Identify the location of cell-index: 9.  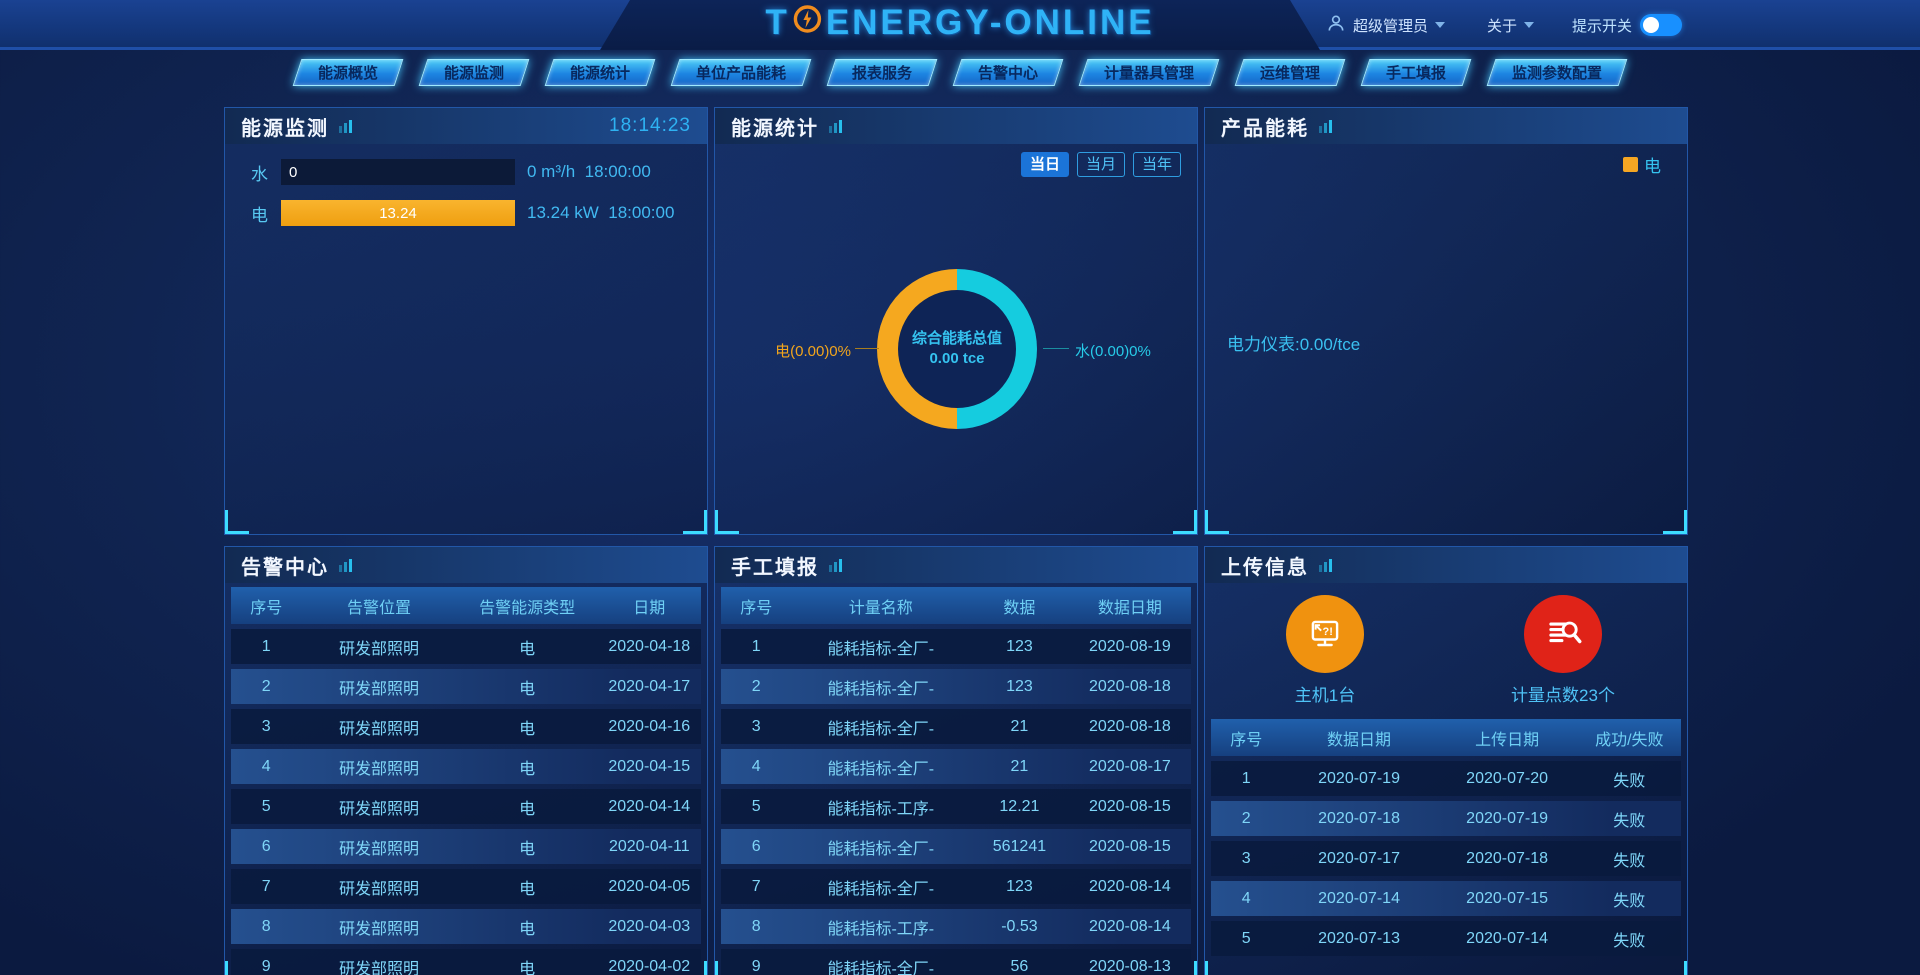
(266, 966).